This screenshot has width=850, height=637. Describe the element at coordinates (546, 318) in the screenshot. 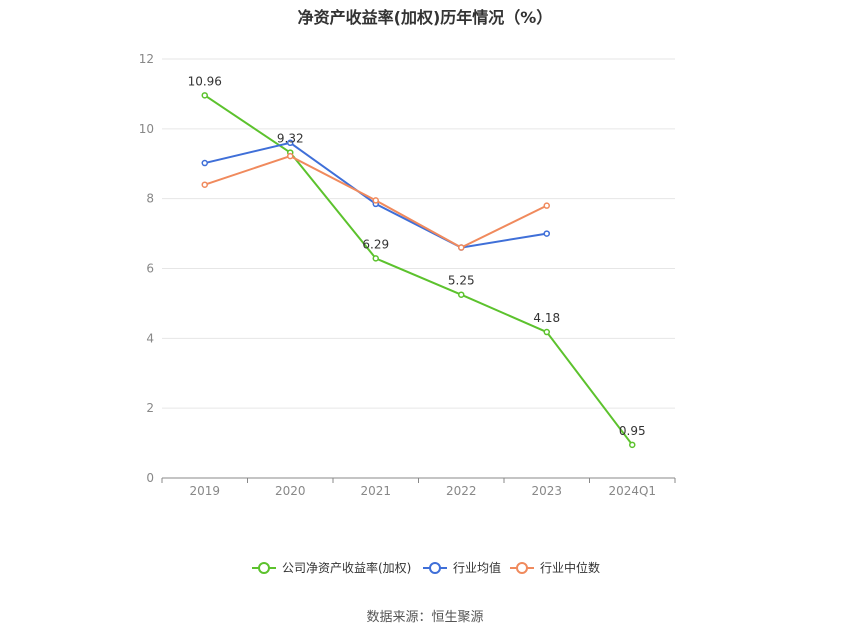

I see `data-label: 4.18` at that location.